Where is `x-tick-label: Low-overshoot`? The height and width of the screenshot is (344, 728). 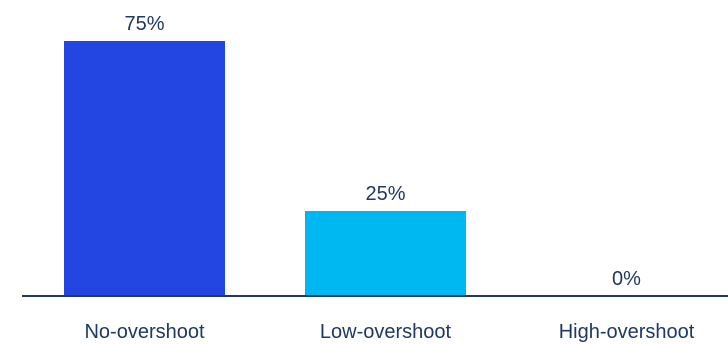
x-tick-label: Low-overshoot is located at coordinates (386, 332).